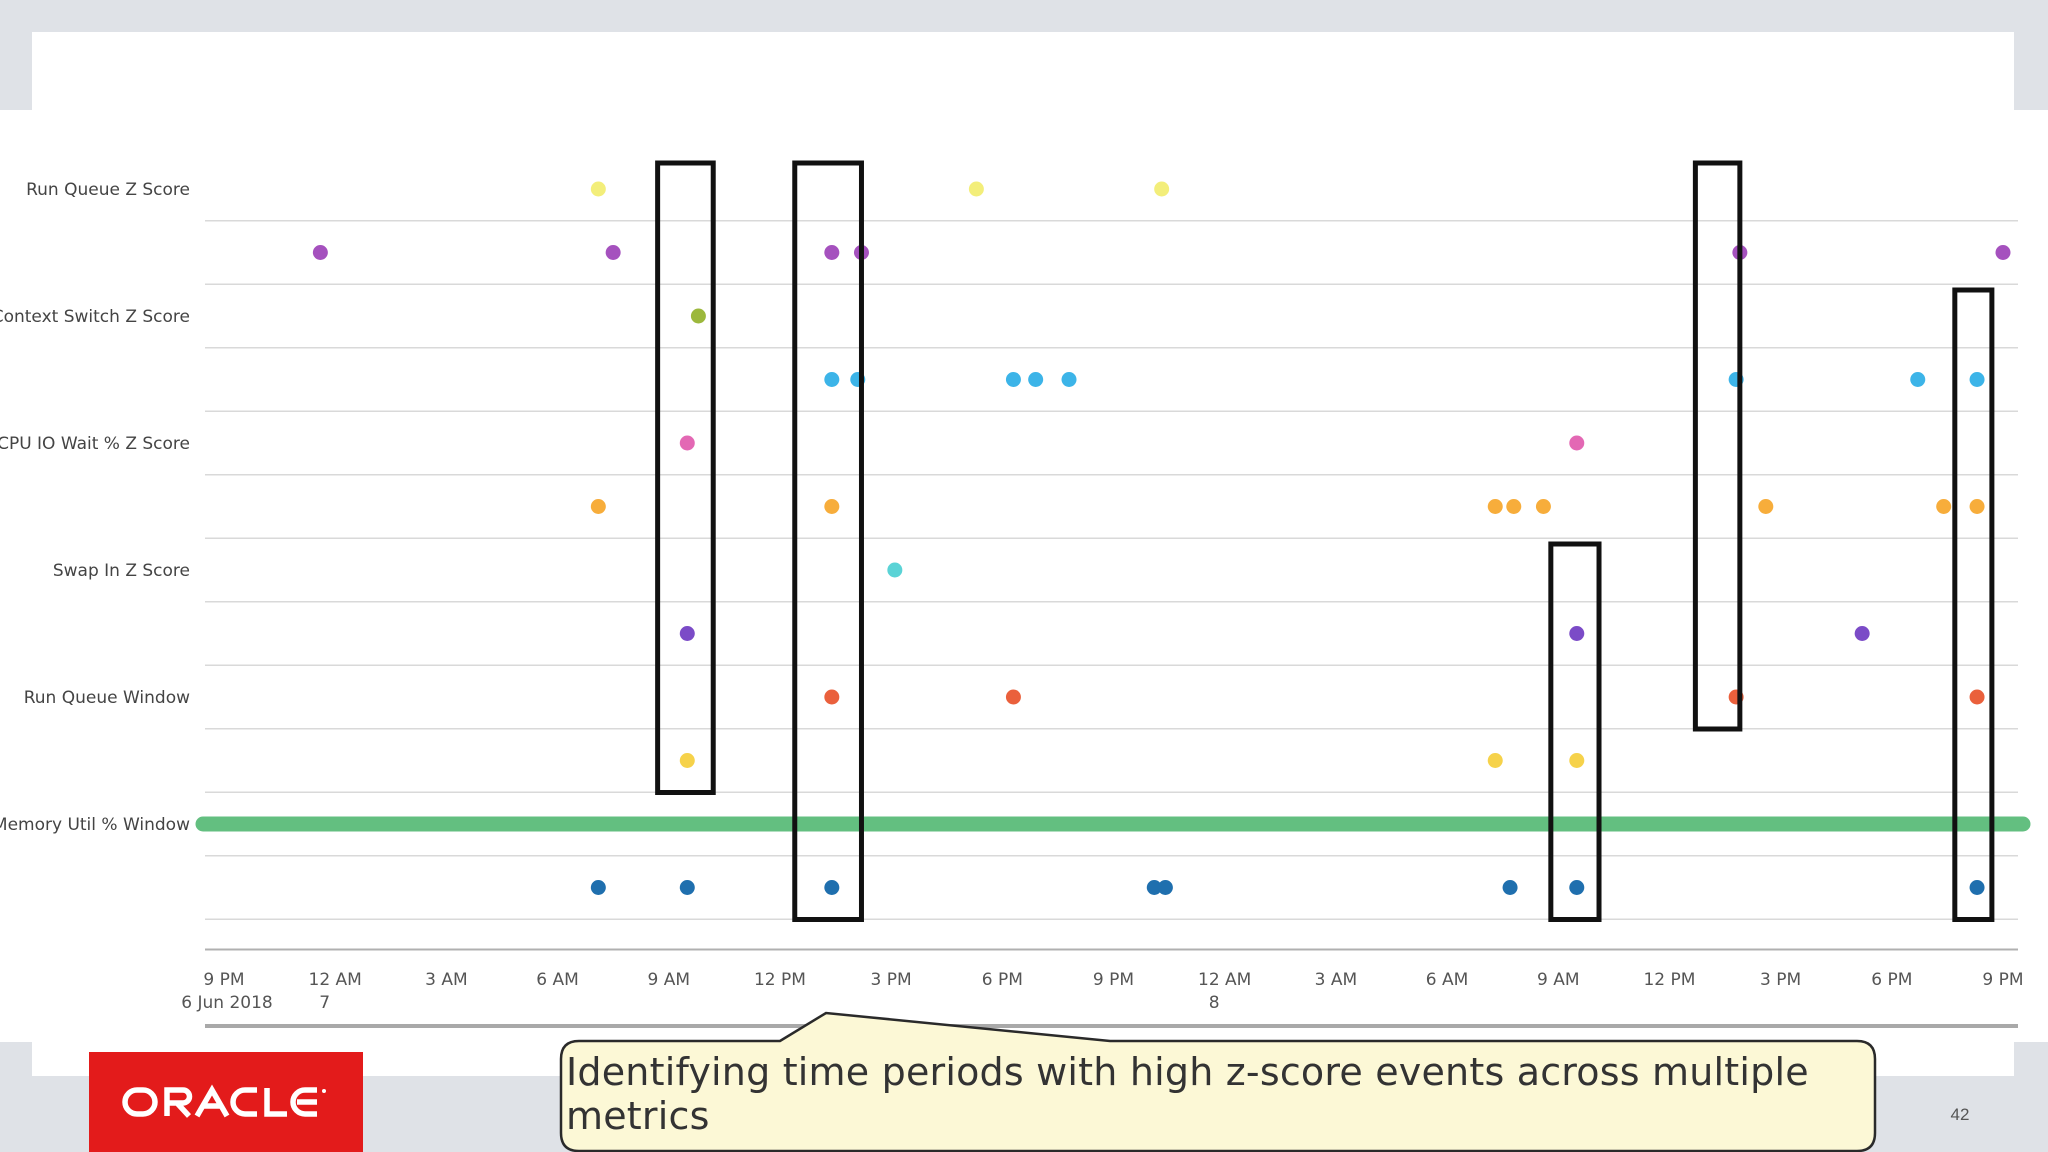 Image resolution: width=2048 pixels, height=1152 pixels. Describe the element at coordinates (1214, 1003) in the screenshot. I see `x-tick-sublabel: 8` at that location.